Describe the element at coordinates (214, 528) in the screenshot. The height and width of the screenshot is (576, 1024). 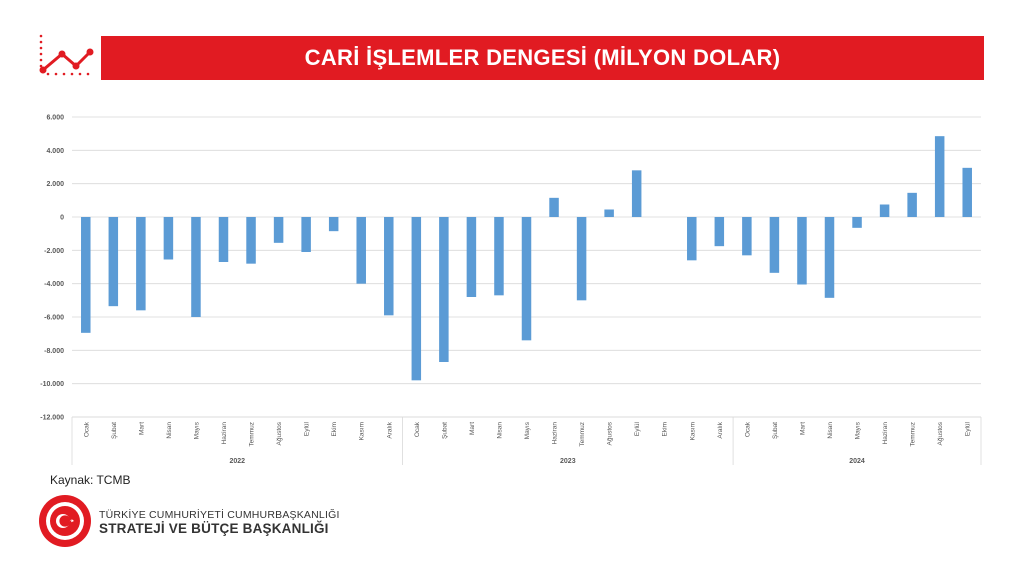
I see `org-name-line2: STRATEJİ VE BÜTÇE BAŞKANLIĞI` at that location.